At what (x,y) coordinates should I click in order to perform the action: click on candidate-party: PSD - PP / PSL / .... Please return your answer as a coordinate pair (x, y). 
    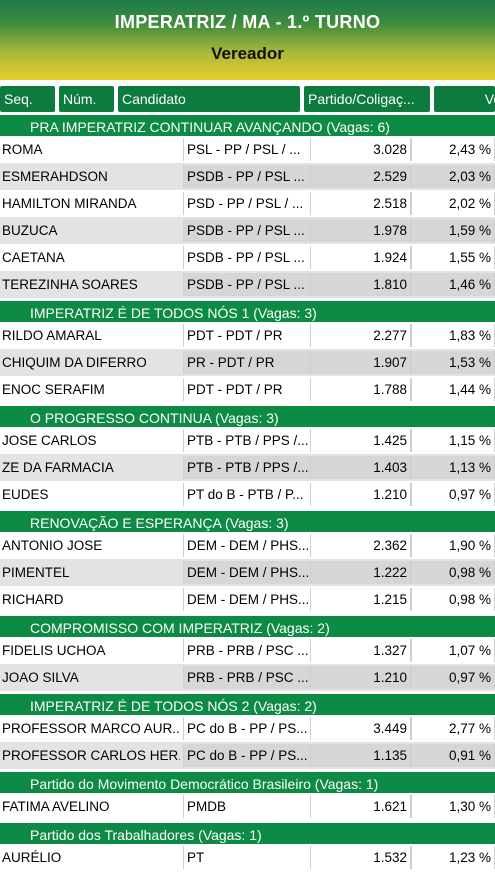
    Looking at the image, I should click on (245, 203).